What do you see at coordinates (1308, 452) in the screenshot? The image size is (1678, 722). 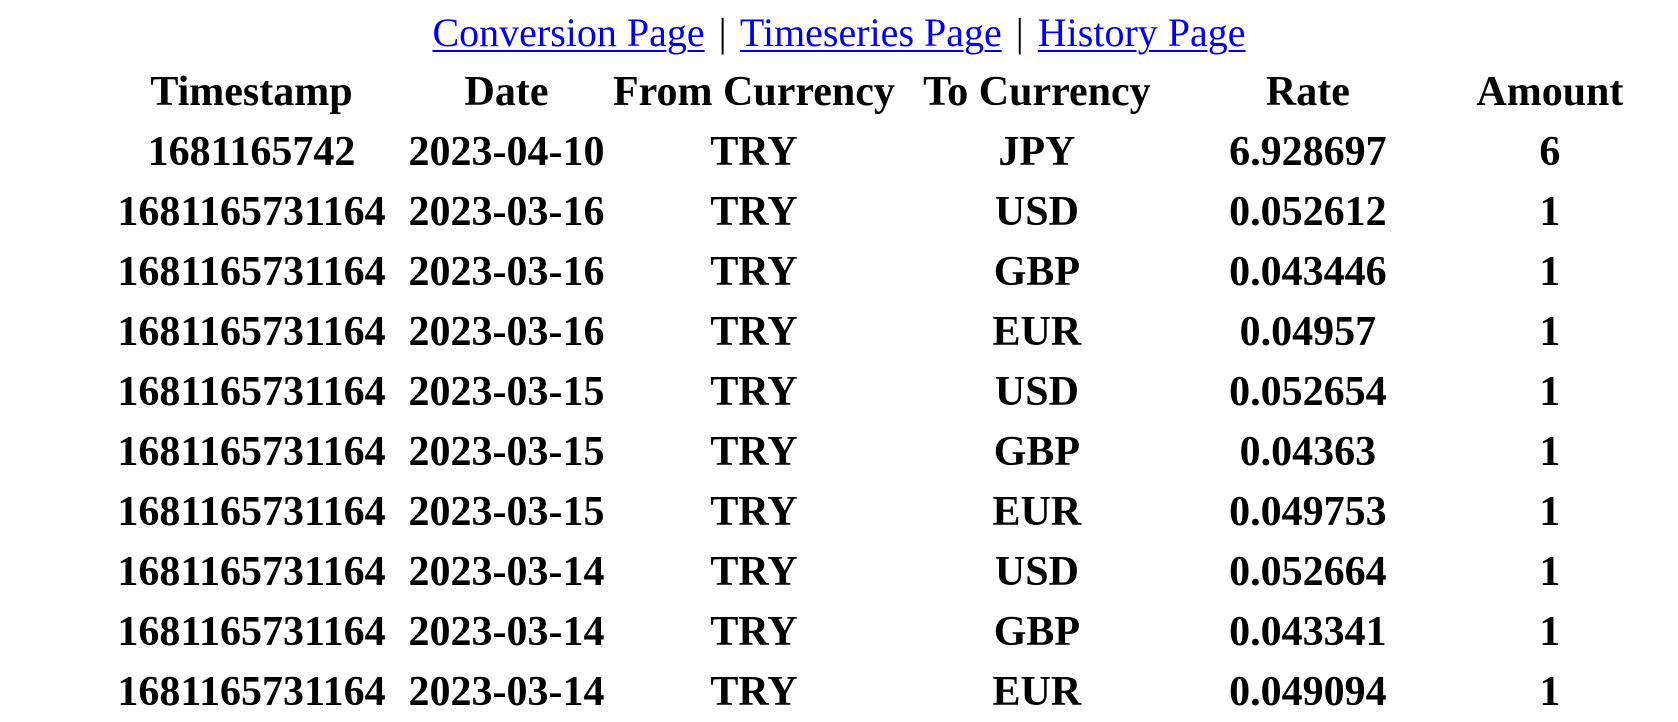 I see `cell-rate: 0.04363` at bounding box center [1308, 452].